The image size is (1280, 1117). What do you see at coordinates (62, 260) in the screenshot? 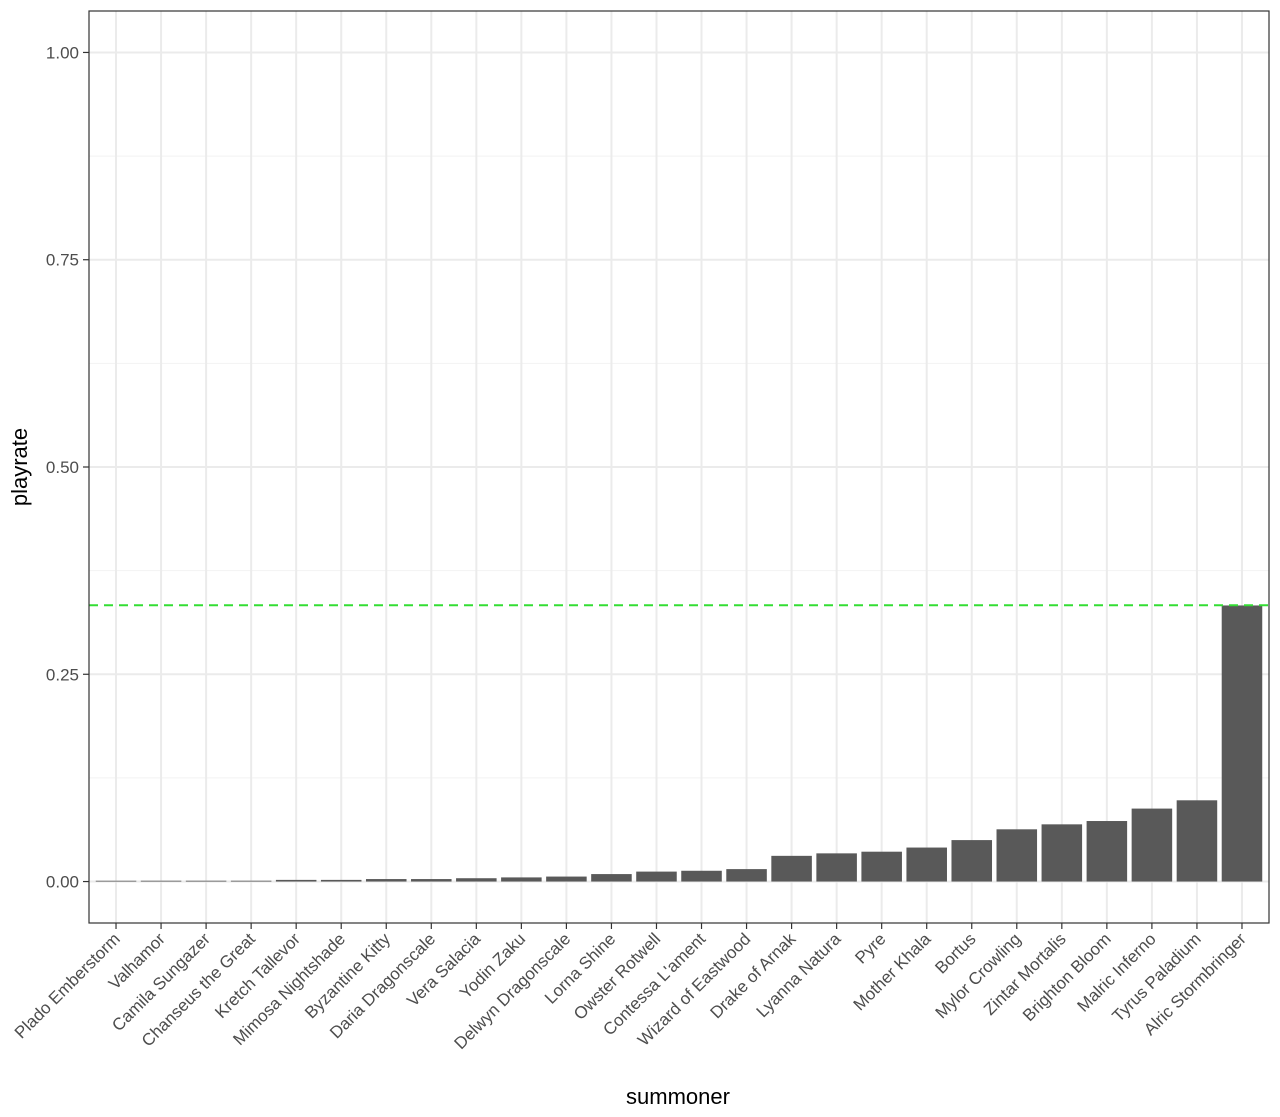
I see `y-tick-label: 0.75` at bounding box center [62, 260].